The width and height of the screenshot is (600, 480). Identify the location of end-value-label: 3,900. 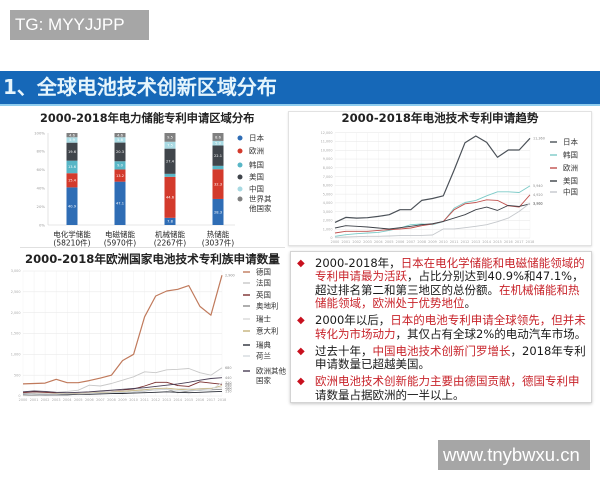
(538, 204).